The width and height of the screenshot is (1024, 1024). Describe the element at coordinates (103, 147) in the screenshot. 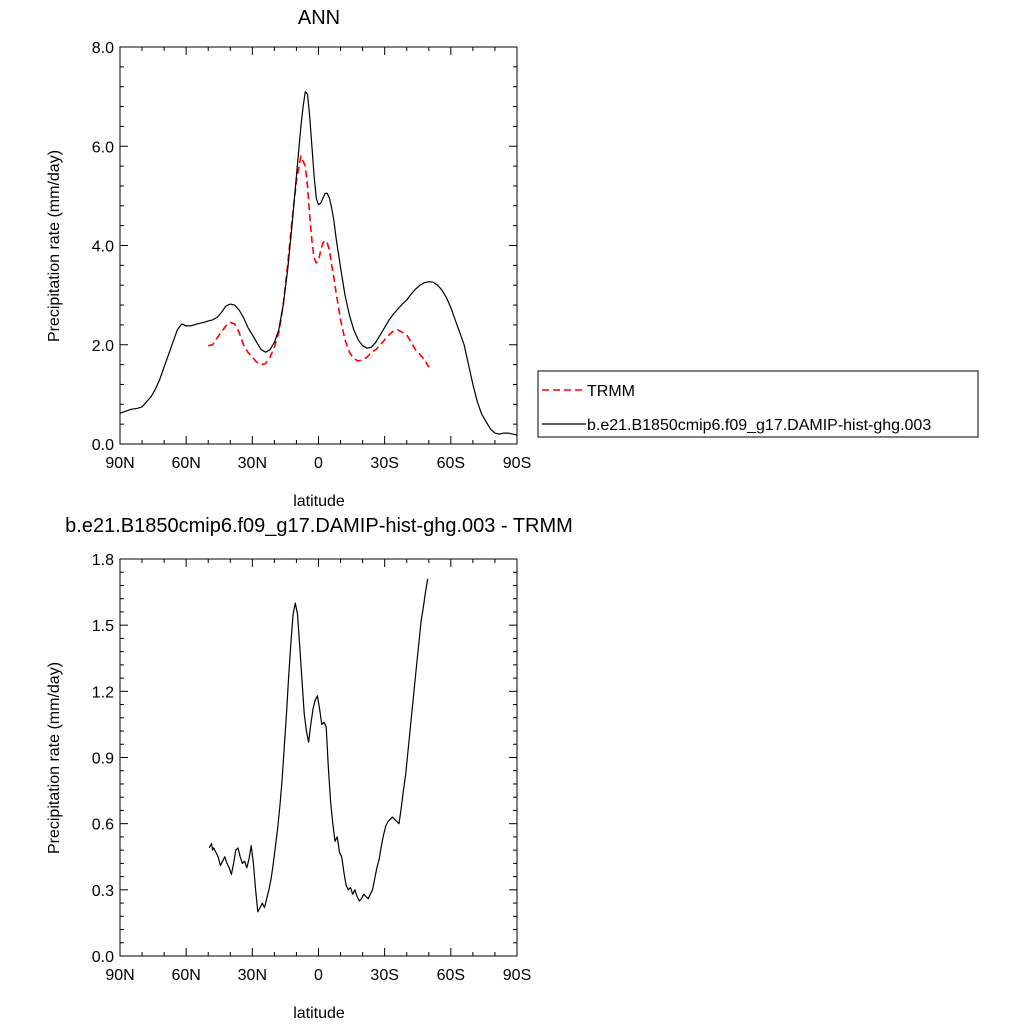

I see `y-tick-label: 6.0` at that location.